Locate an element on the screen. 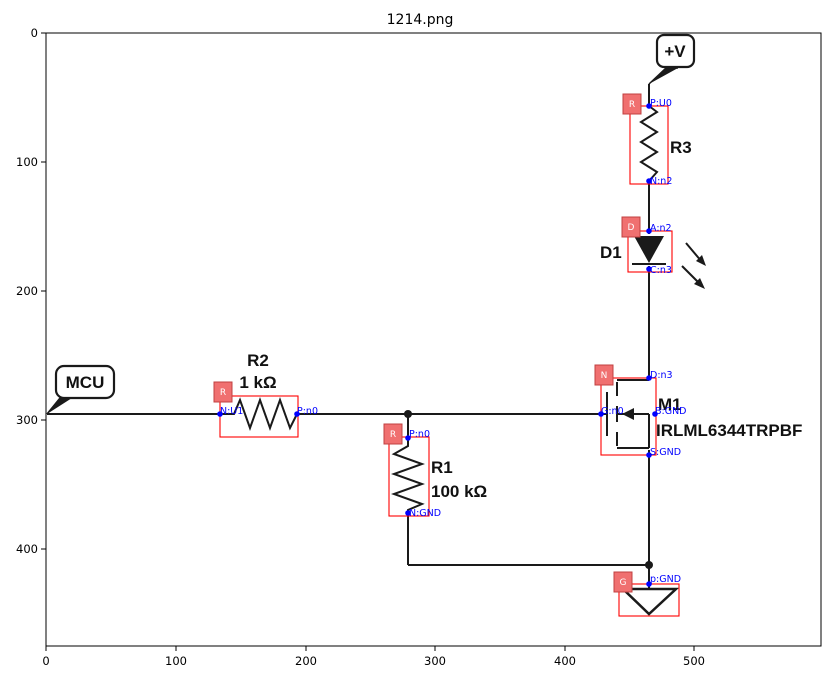  figure-title: 1214.png is located at coordinates (420, 20).